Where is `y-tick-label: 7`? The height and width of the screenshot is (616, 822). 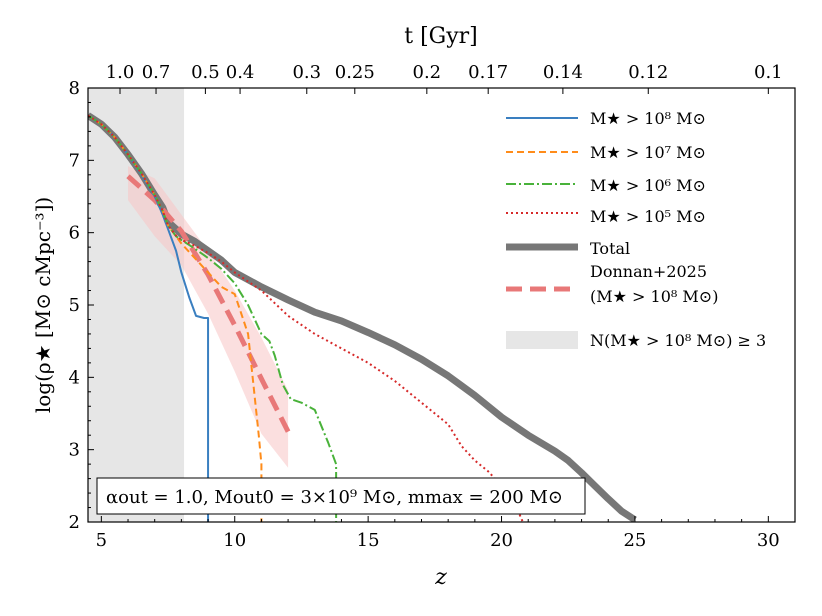
y-tick-label: 7 is located at coordinates (74, 160).